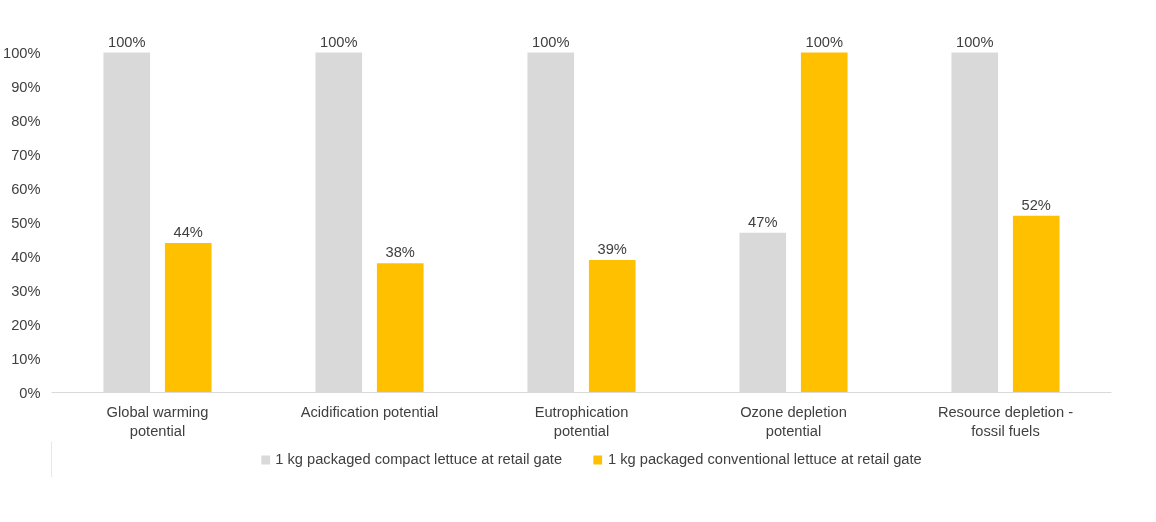 This screenshot has width=1156, height=522. Describe the element at coordinates (26, 256) in the screenshot. I see `y-tick-label: 40%` at that location.